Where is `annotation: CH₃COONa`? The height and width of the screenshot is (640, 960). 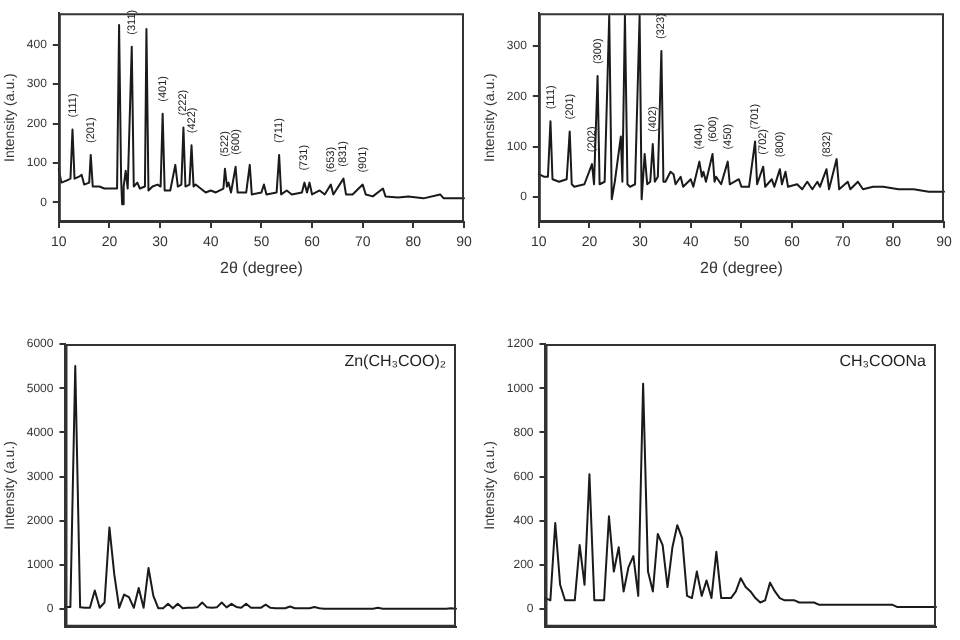 annotation: CH₃COONa is located at coordinates (883, 361).